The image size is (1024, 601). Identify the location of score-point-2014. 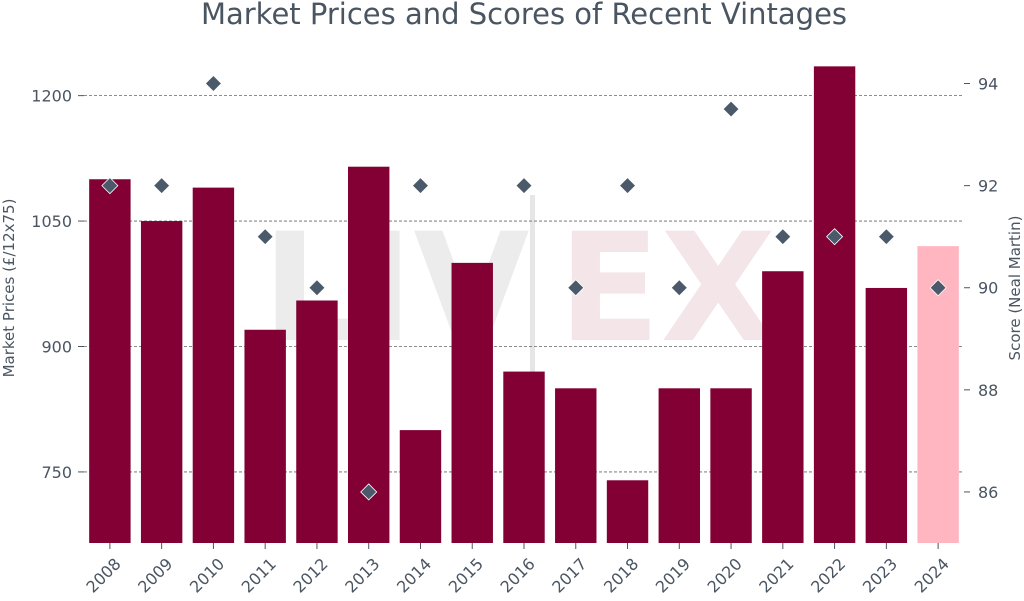
(420, 186).